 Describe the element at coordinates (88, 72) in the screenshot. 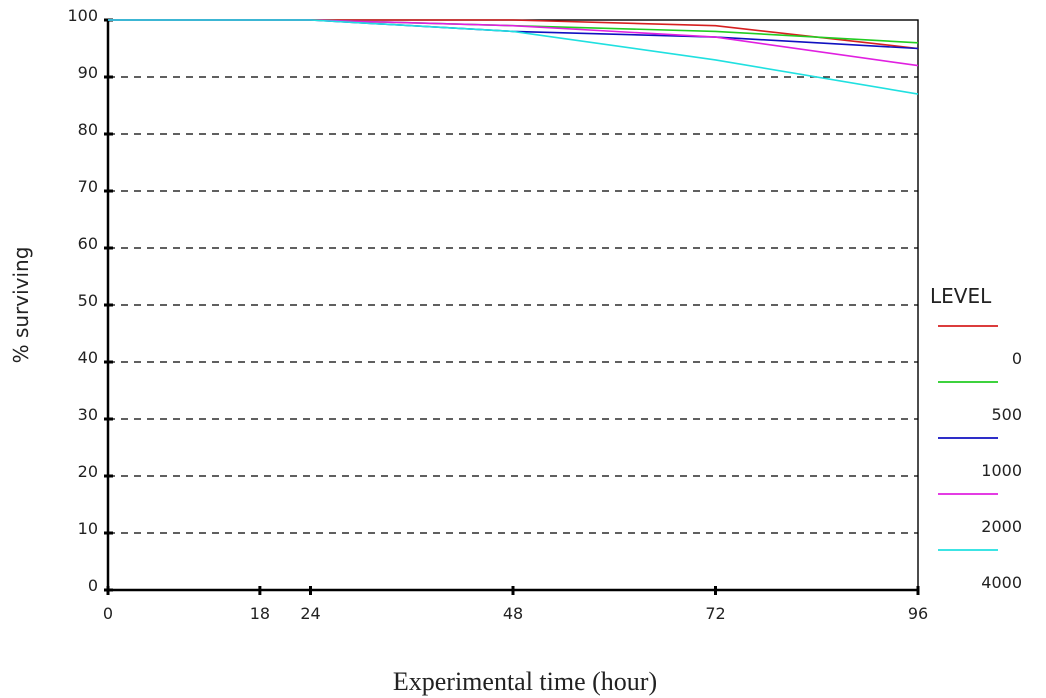

I see `y-tick-label: 90` at that location.